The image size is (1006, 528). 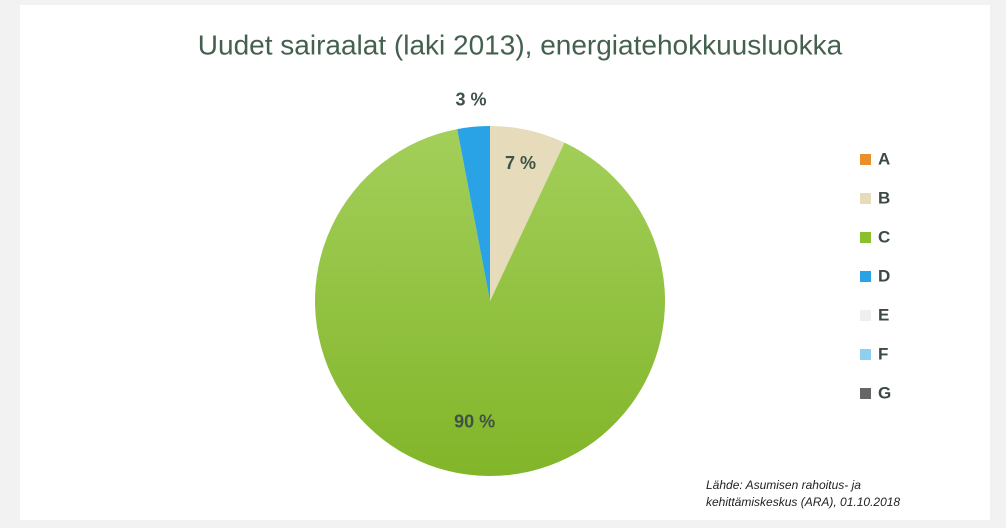 I want to click on legend-label: A, so click(x=884, y=158).